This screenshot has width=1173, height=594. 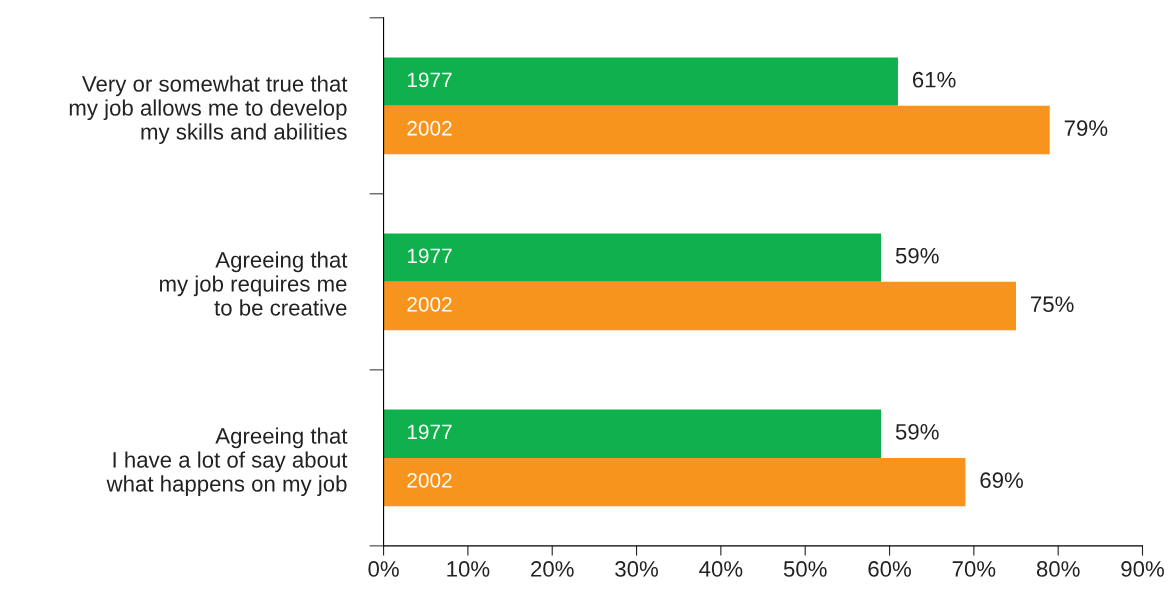 What do you see at coordinates (429, 128) in the screenshot?
I see `series-label: 2002` at bounding box center [429, 128].